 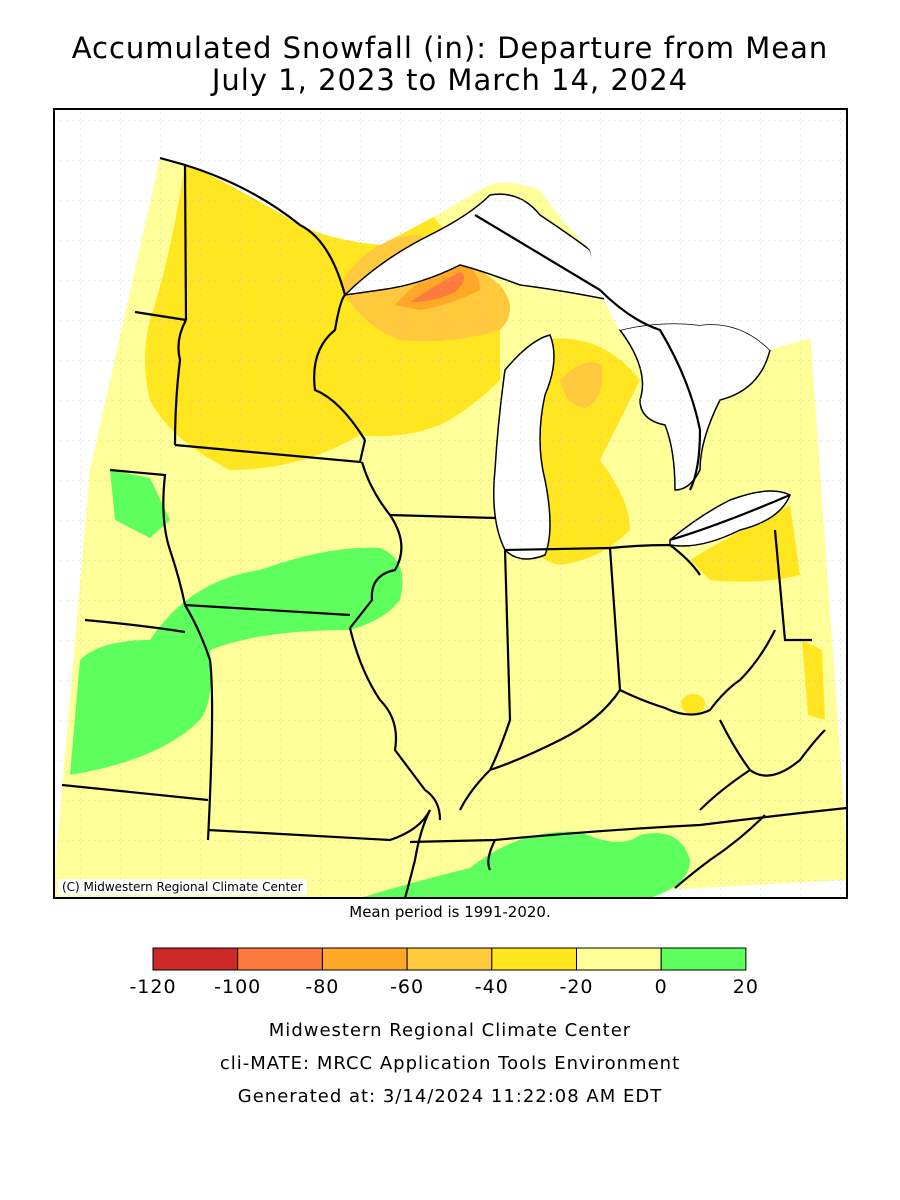 What do you see at coordinates (407, 987) in the screenshot?
I see `legend-tick-label: -60` at bounding box center [407, 987].